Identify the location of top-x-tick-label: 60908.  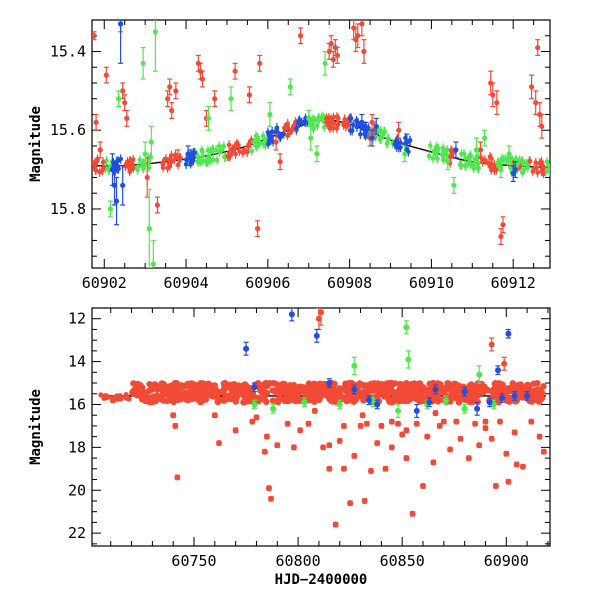
(349, 283).